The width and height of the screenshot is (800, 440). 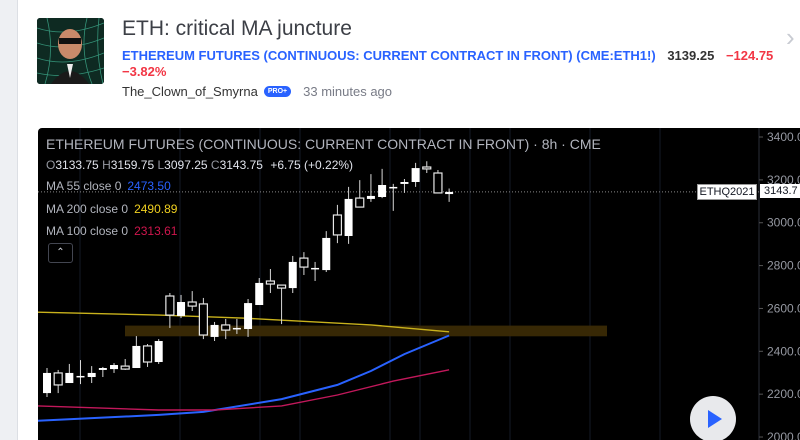 I want to click on axis-tick-label: 3000.0, so click(x=783, y=223).